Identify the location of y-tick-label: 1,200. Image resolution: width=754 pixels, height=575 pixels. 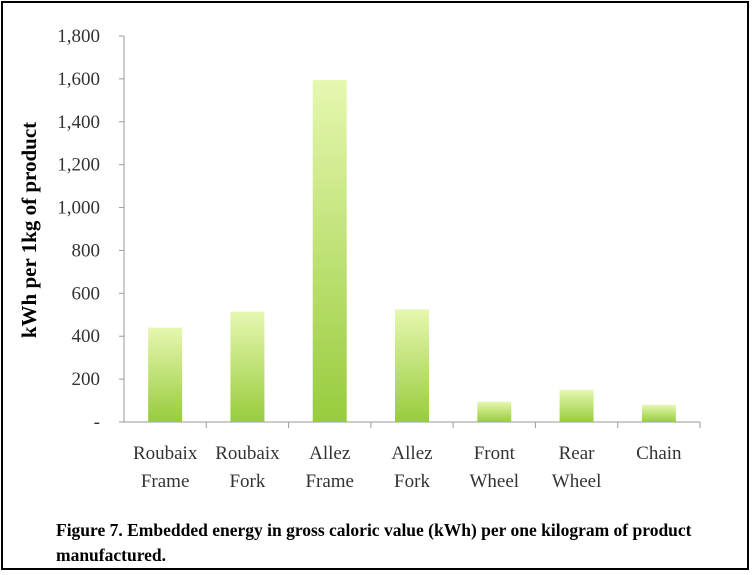
(78, 165).